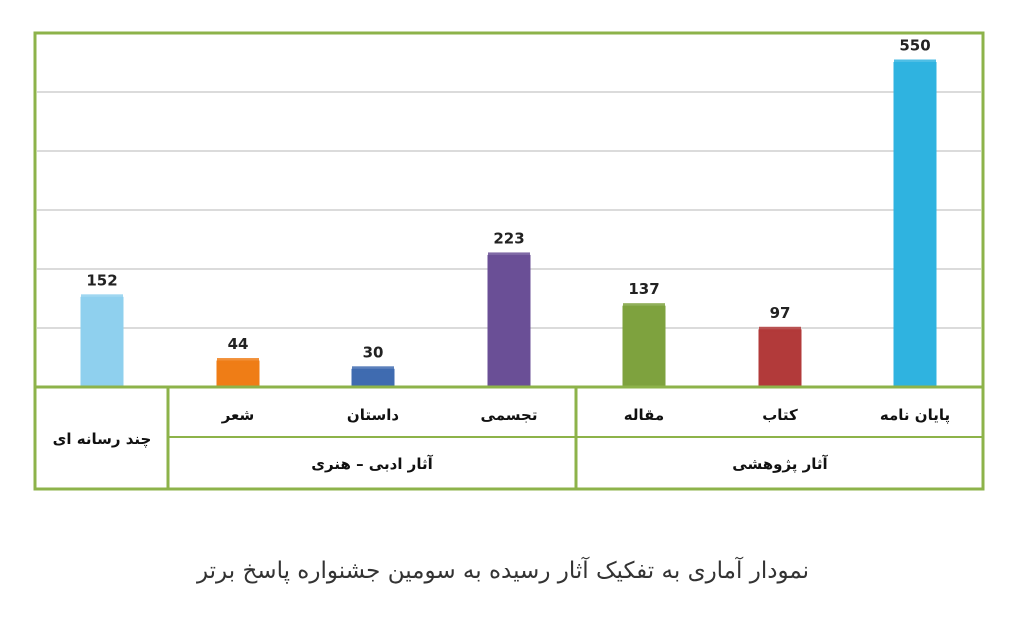 The image size is (1024, 622). What do you see at coordinates (914, 46) in the screenshot?
I see `bar-value-label-6: 550` at bounding box center [914, 46].